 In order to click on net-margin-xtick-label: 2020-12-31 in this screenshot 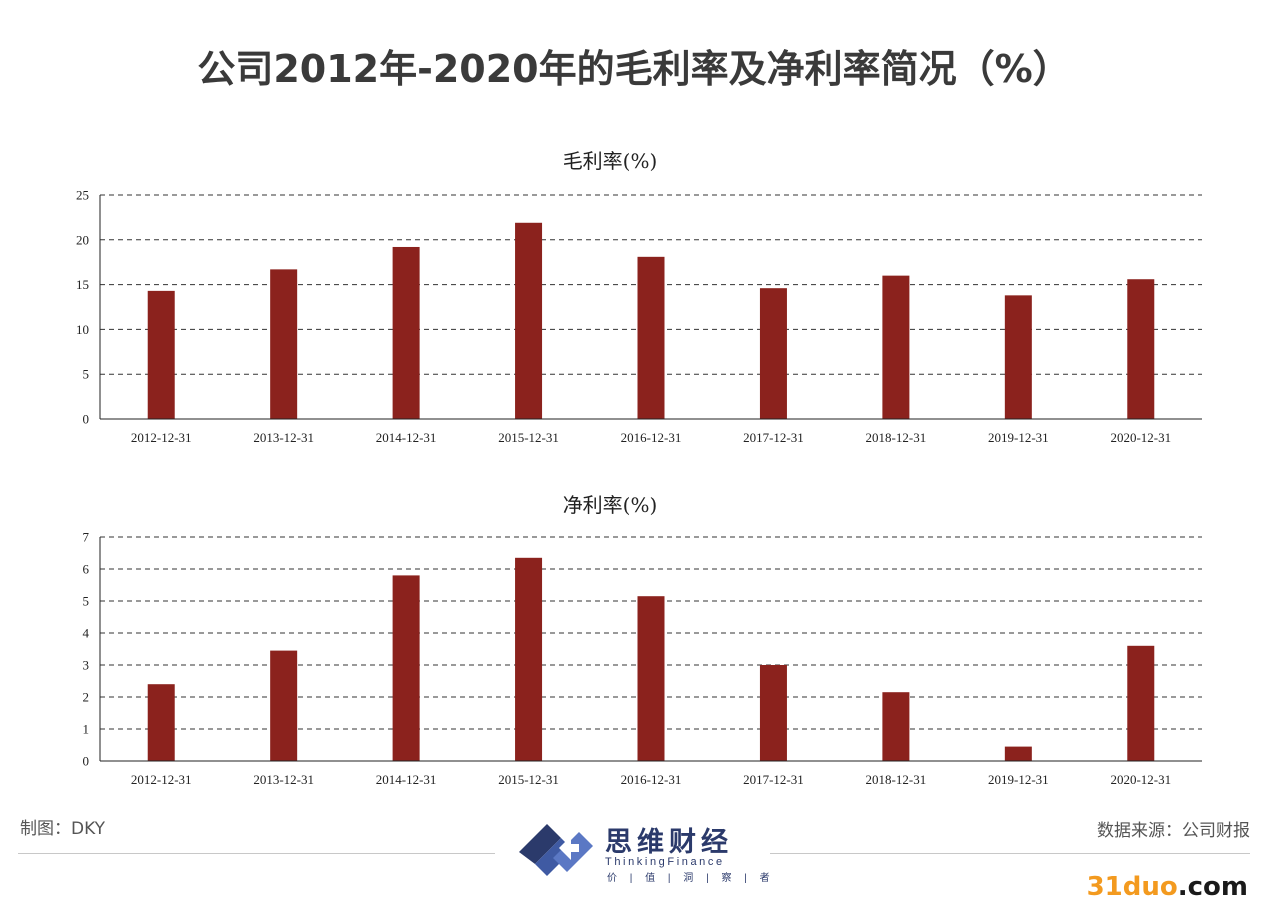, I will do `click(1140, 779)`.